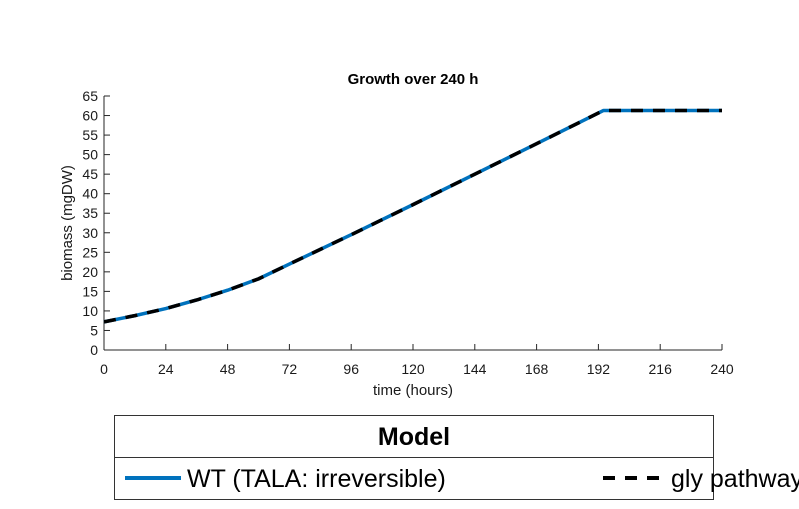 The height and width of the screenshot is (509, 799). Describe the element at coordinates (417, 360) in the screenshot. I see `x-ticks: 0 24 48 72 96 120 144 168 192 216 240` at that location.